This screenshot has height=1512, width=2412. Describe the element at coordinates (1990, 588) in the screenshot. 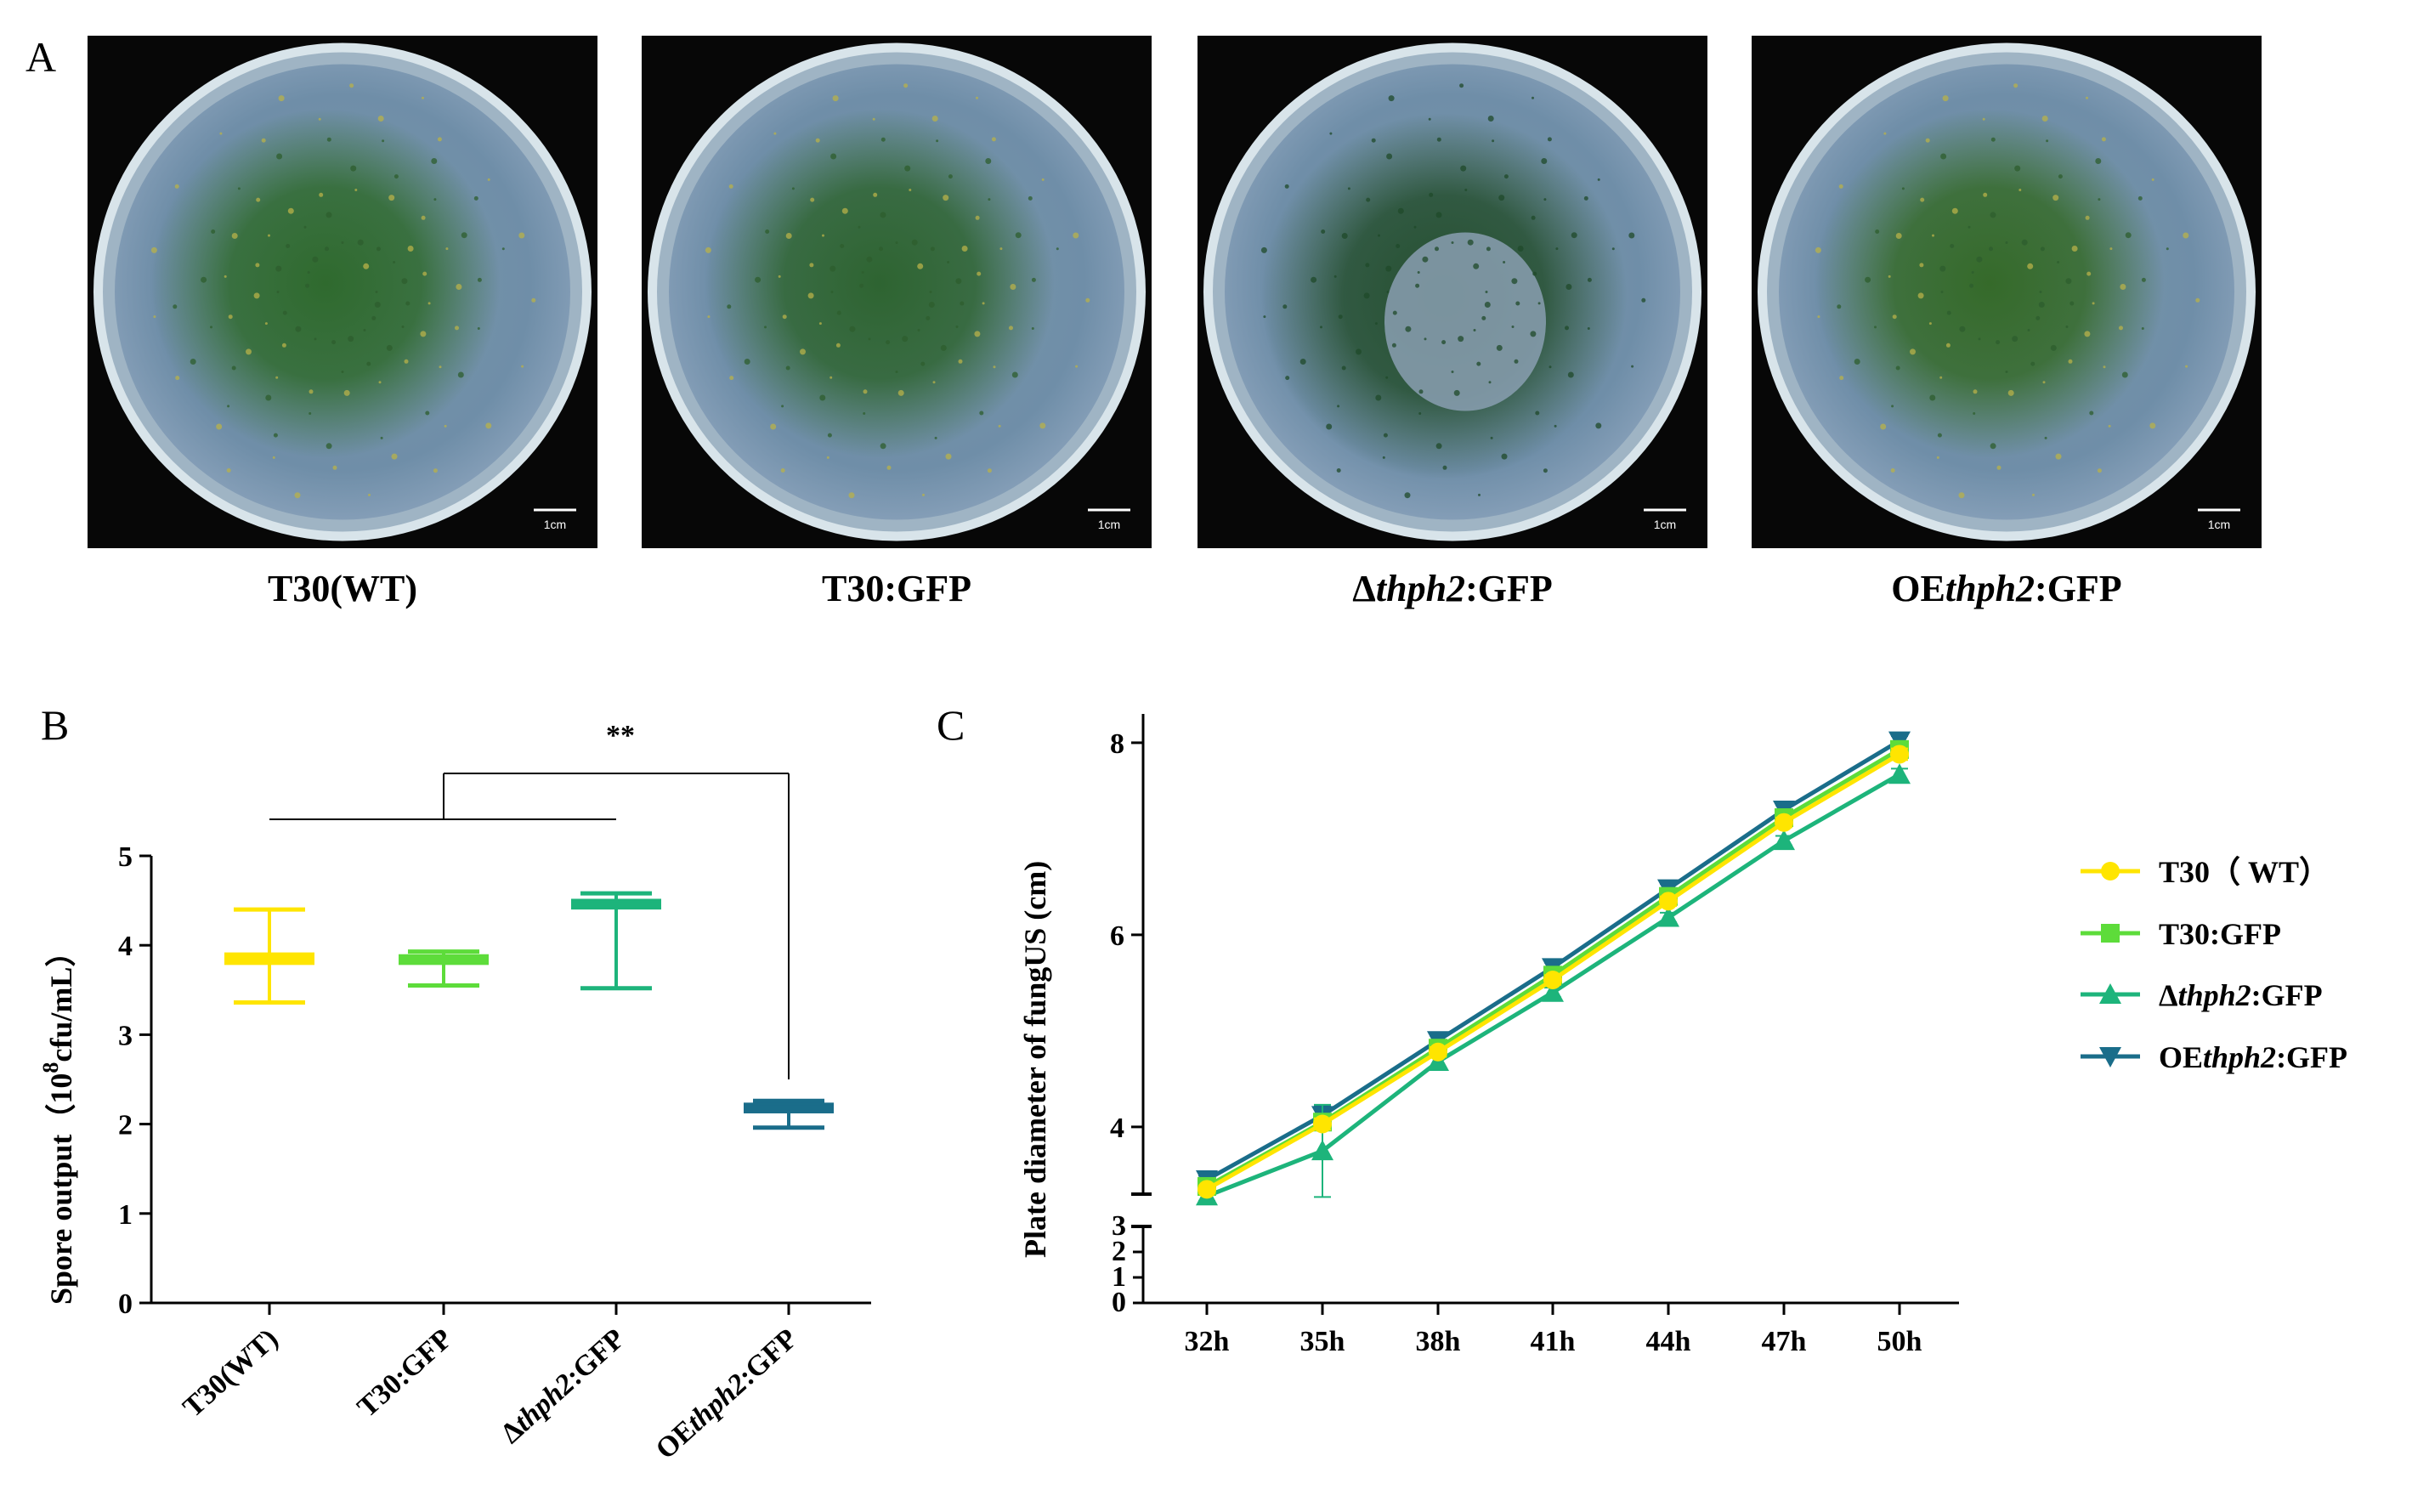

I see `plate-caption-italic: thph2` at that location.